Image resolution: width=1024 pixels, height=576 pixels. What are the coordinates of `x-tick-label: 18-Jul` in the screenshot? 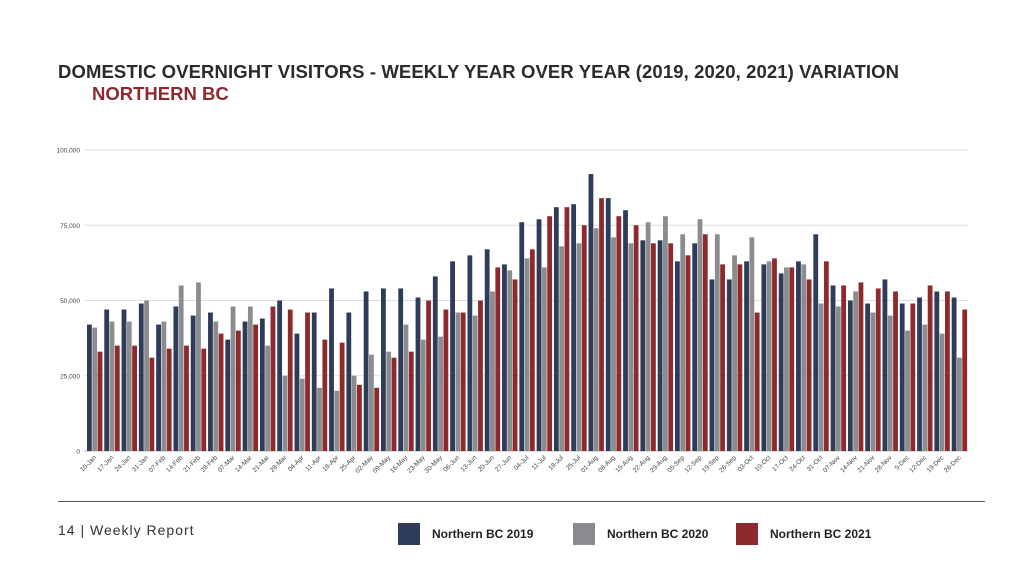 It's located at (557, 463).